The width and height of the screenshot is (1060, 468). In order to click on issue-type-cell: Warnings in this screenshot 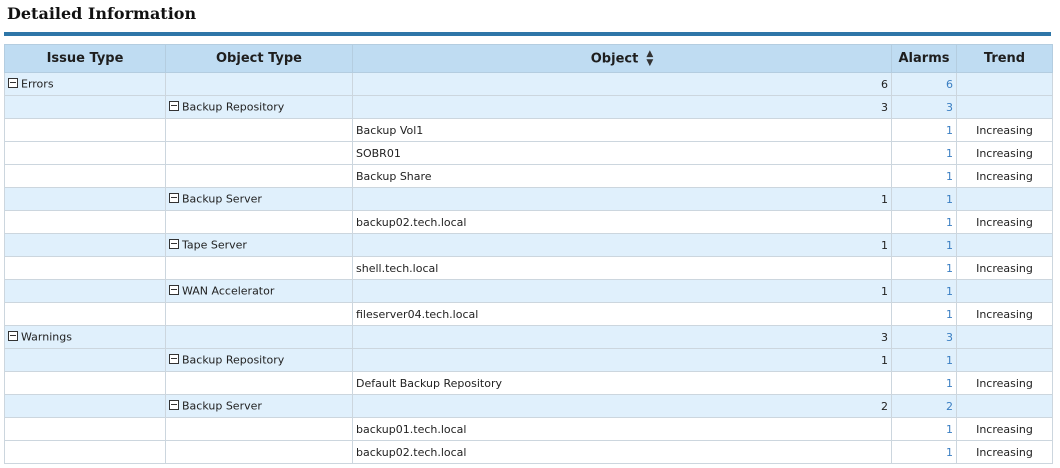, I will do `click(85, 337)`.